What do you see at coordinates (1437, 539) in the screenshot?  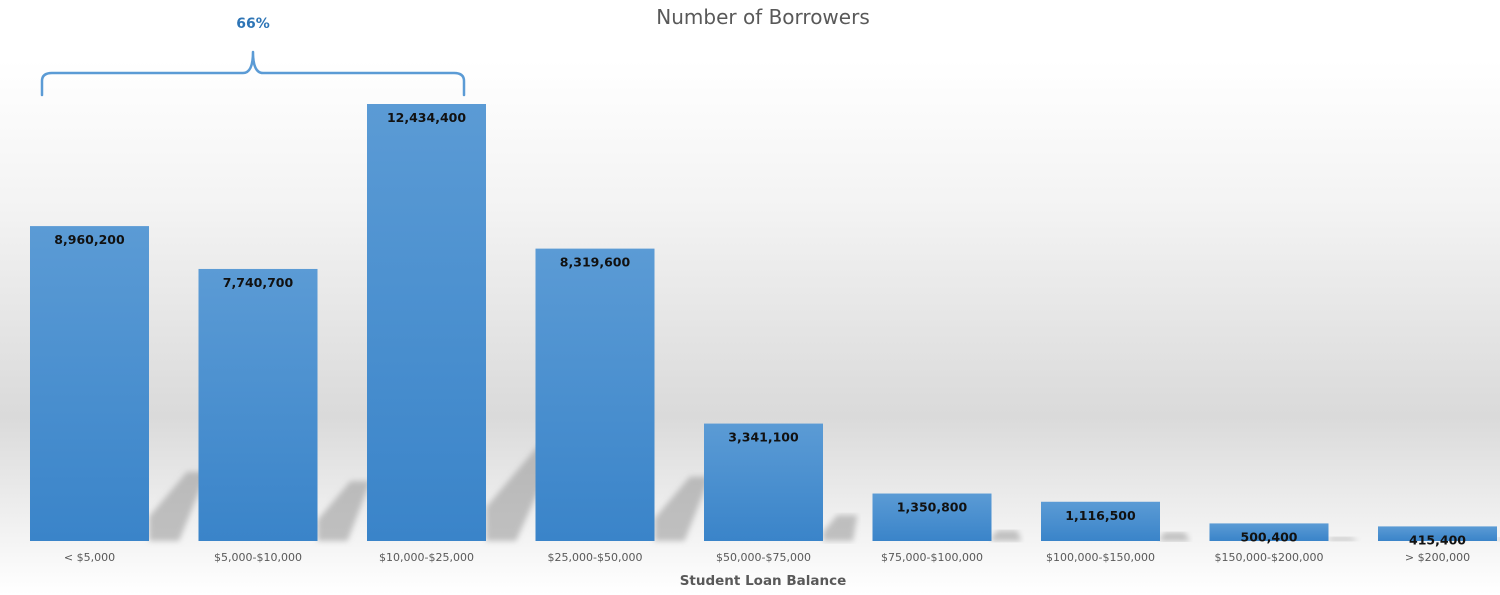 I see `data-label: 415,400` at bounding box center [1437, 539].